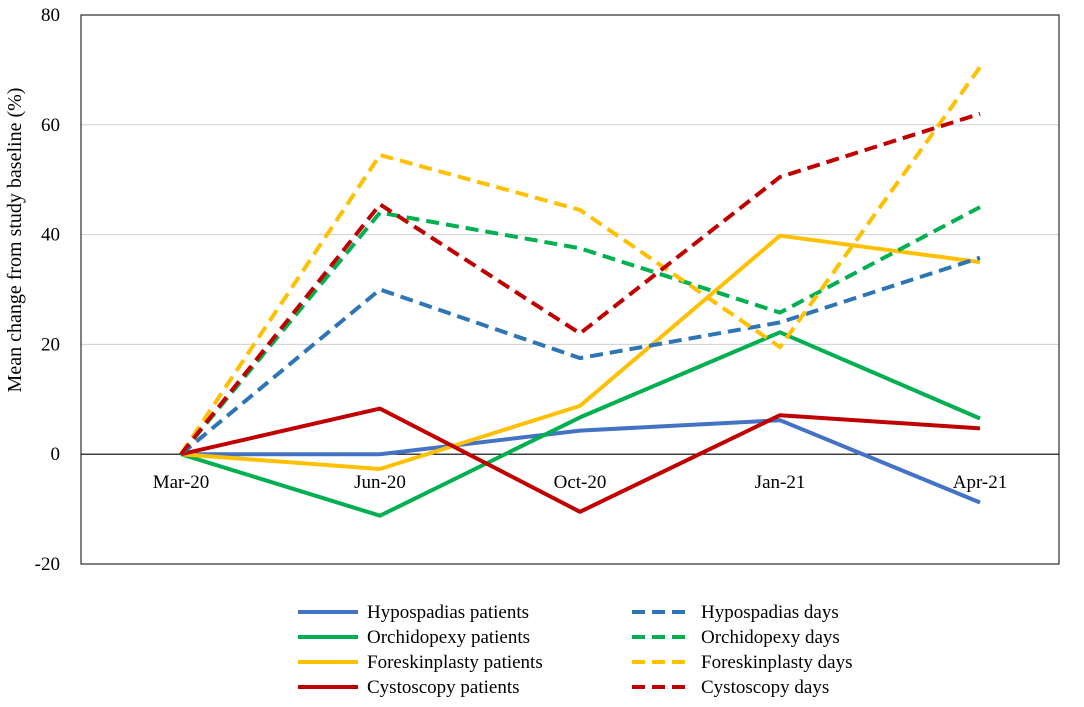  What do you see at coordinates (50, 125) in the screenshot?
I see `y-tick-label: 60` at bounding box center [50, 125].